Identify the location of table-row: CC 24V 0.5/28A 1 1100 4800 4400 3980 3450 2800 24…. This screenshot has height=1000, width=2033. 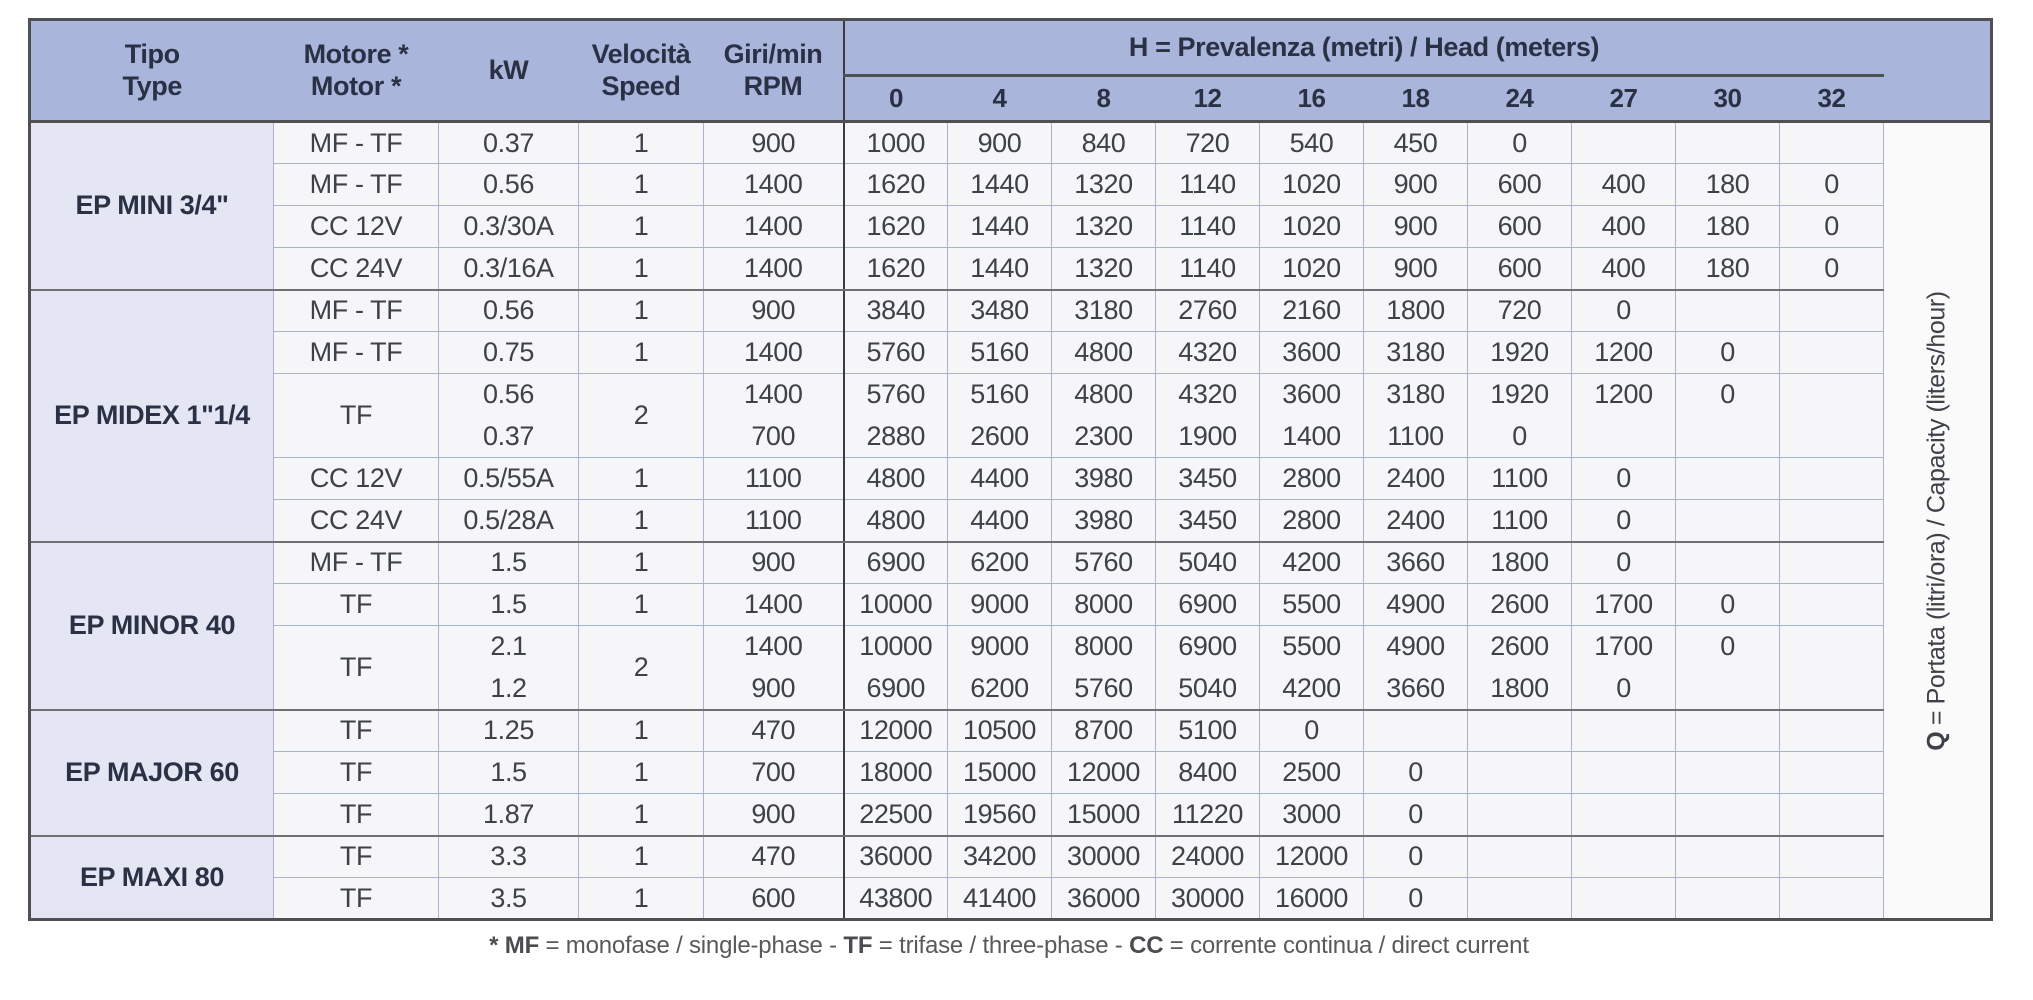
(1011, 521).